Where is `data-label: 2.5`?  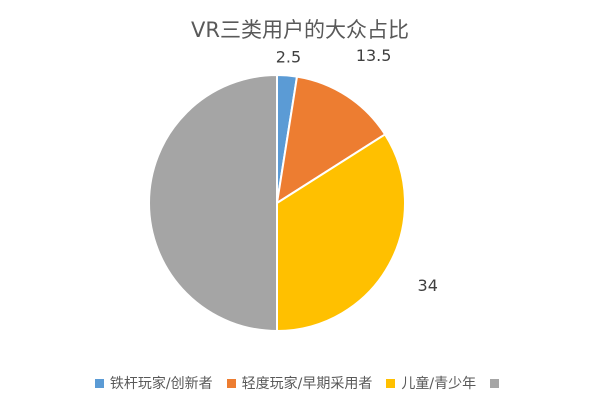
data-label: 2.5 is located at coordinates (288, 56).